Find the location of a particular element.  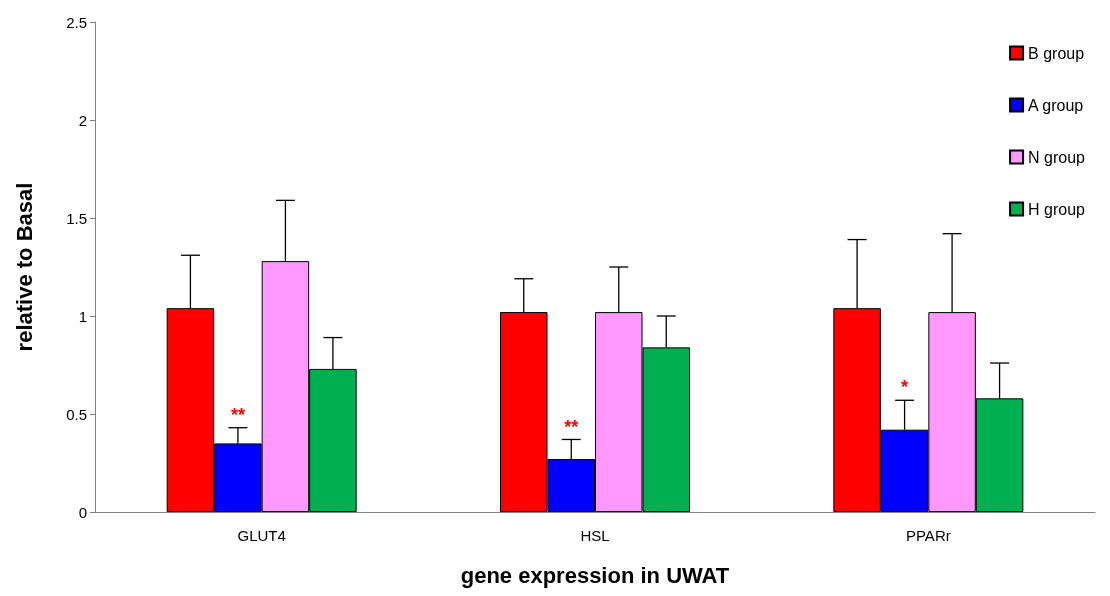

x-tick-label: HSL is located at coordinates (595, 535).